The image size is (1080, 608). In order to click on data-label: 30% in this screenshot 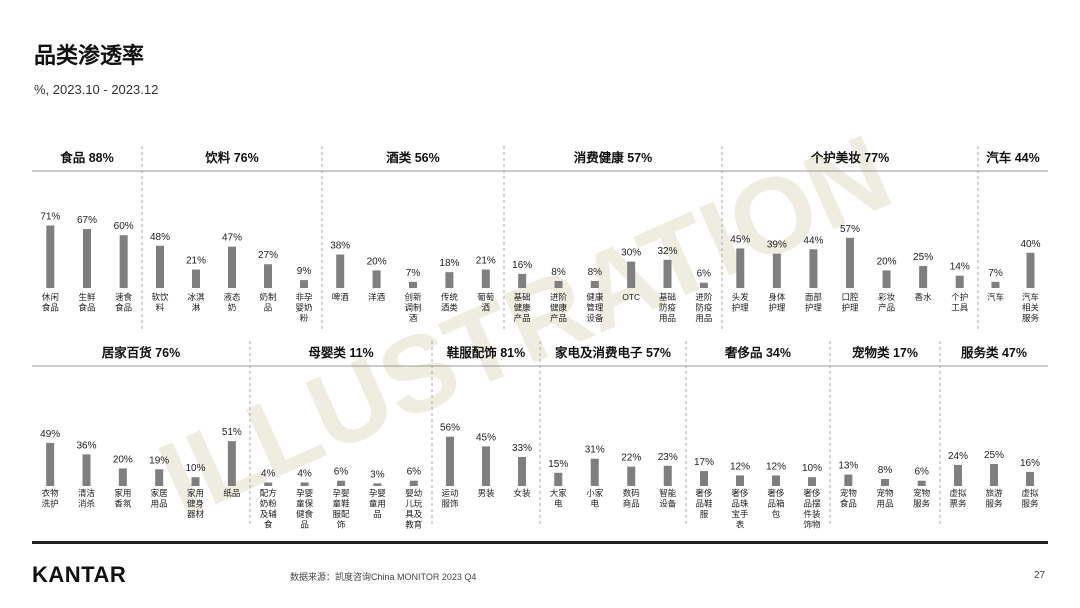, I will do `click(631, 253)`.